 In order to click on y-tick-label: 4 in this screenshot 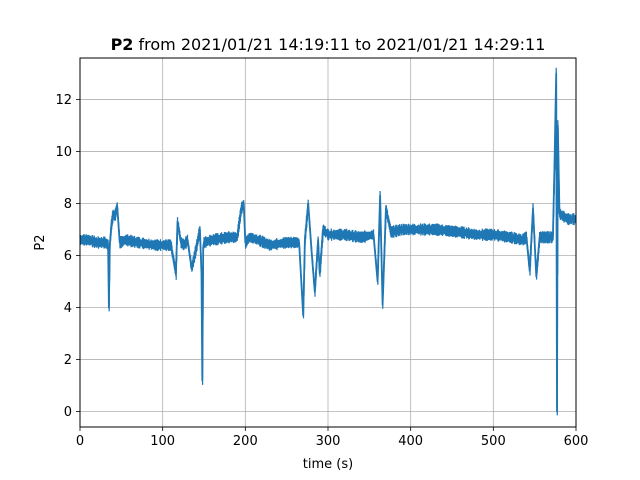, I will do `click(68, 308)`.